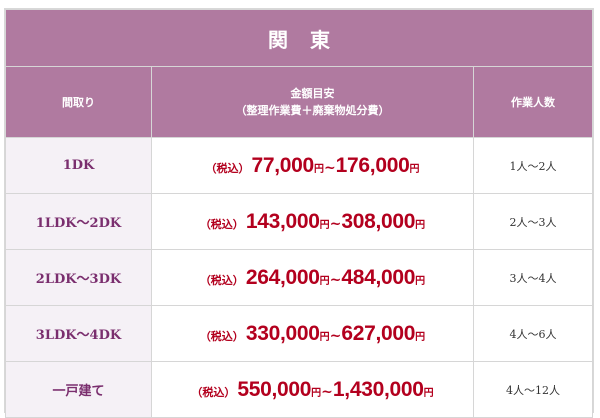 This screenshot has width=600, height=418. I want to click on price-max: 176,000, so click(372, 165).